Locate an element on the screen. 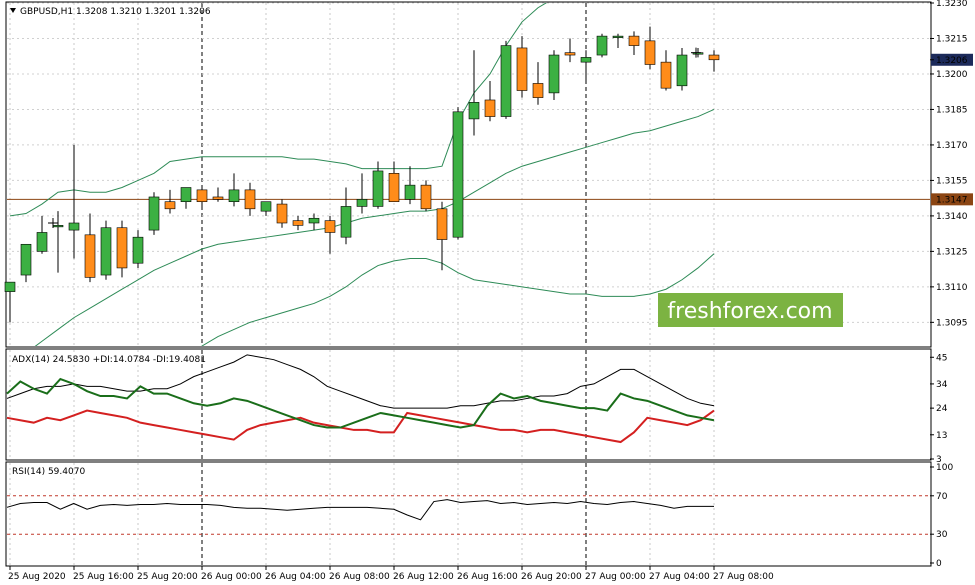 Image resolution: width=975 pixels, height=585 pixels. support-price-label: 1.3147 is located at coordinates (952, 200).